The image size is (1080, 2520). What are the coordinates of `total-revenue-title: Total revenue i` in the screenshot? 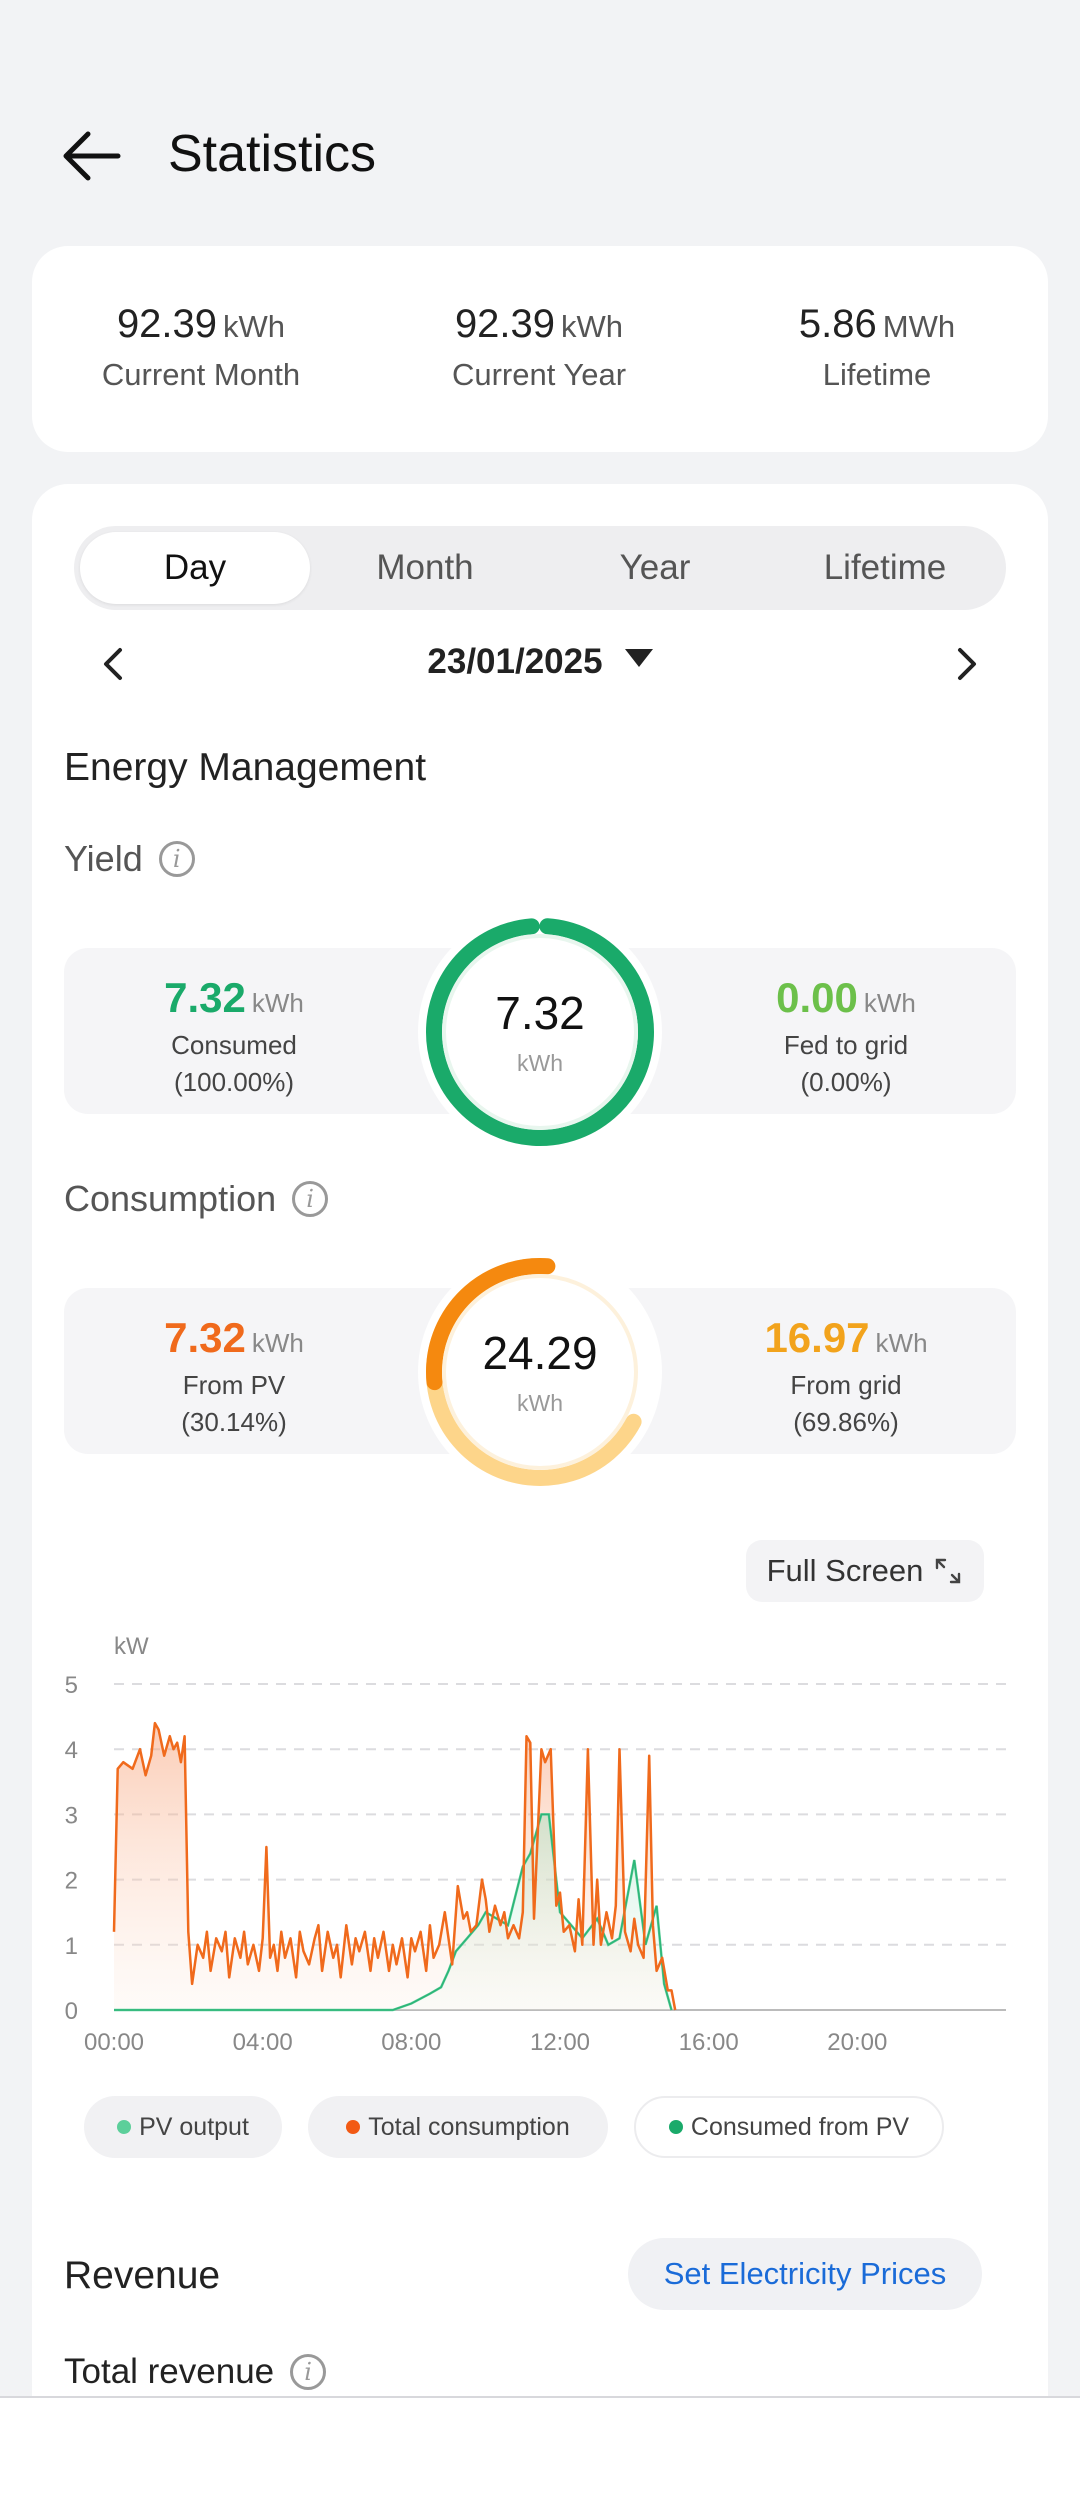 It's located at (195, 2372).